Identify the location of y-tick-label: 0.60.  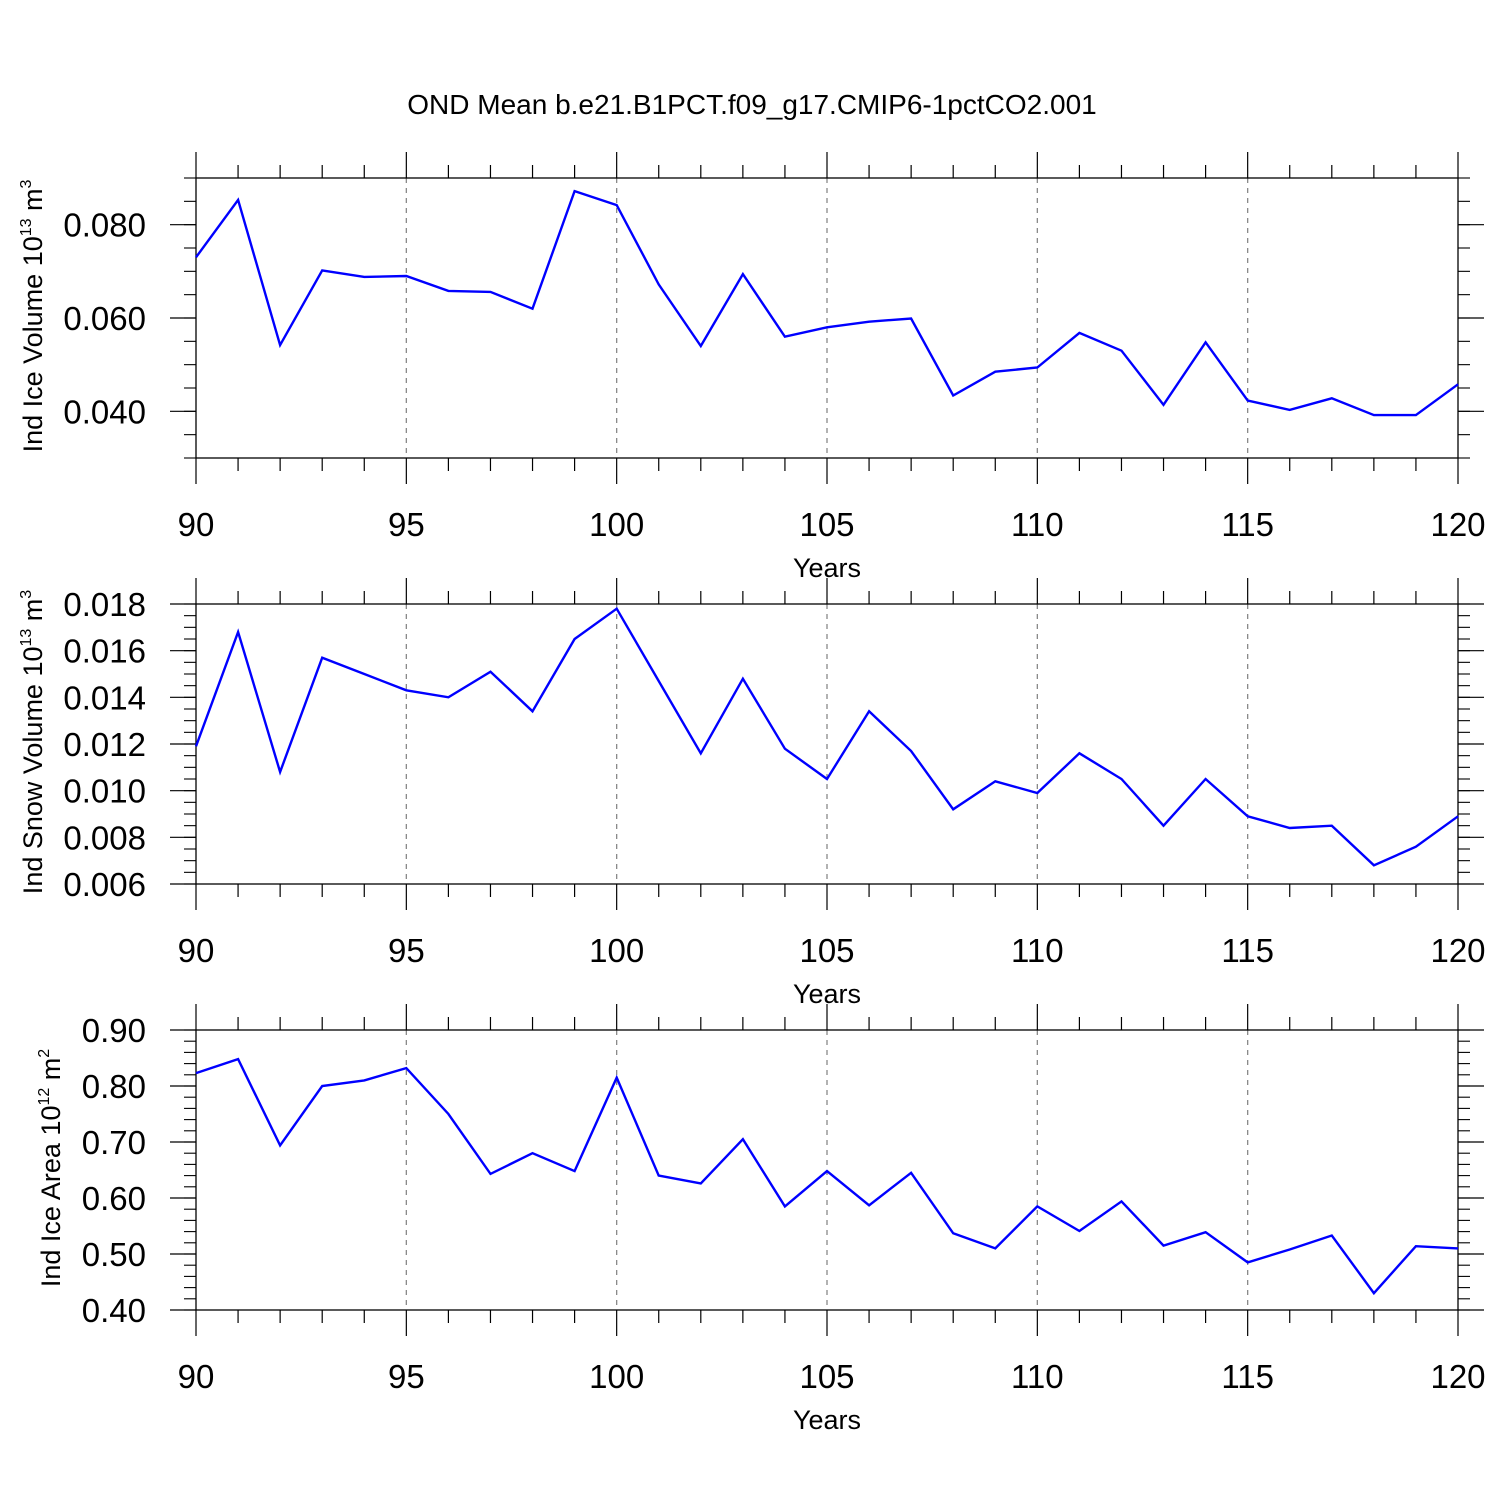
(114, 1198).